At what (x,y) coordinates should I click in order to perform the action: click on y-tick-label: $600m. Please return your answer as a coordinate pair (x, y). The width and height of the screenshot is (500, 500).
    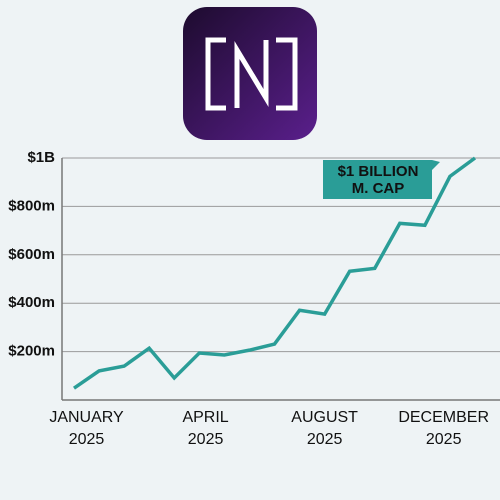
    Looking at the image, I should click on (31, 254).